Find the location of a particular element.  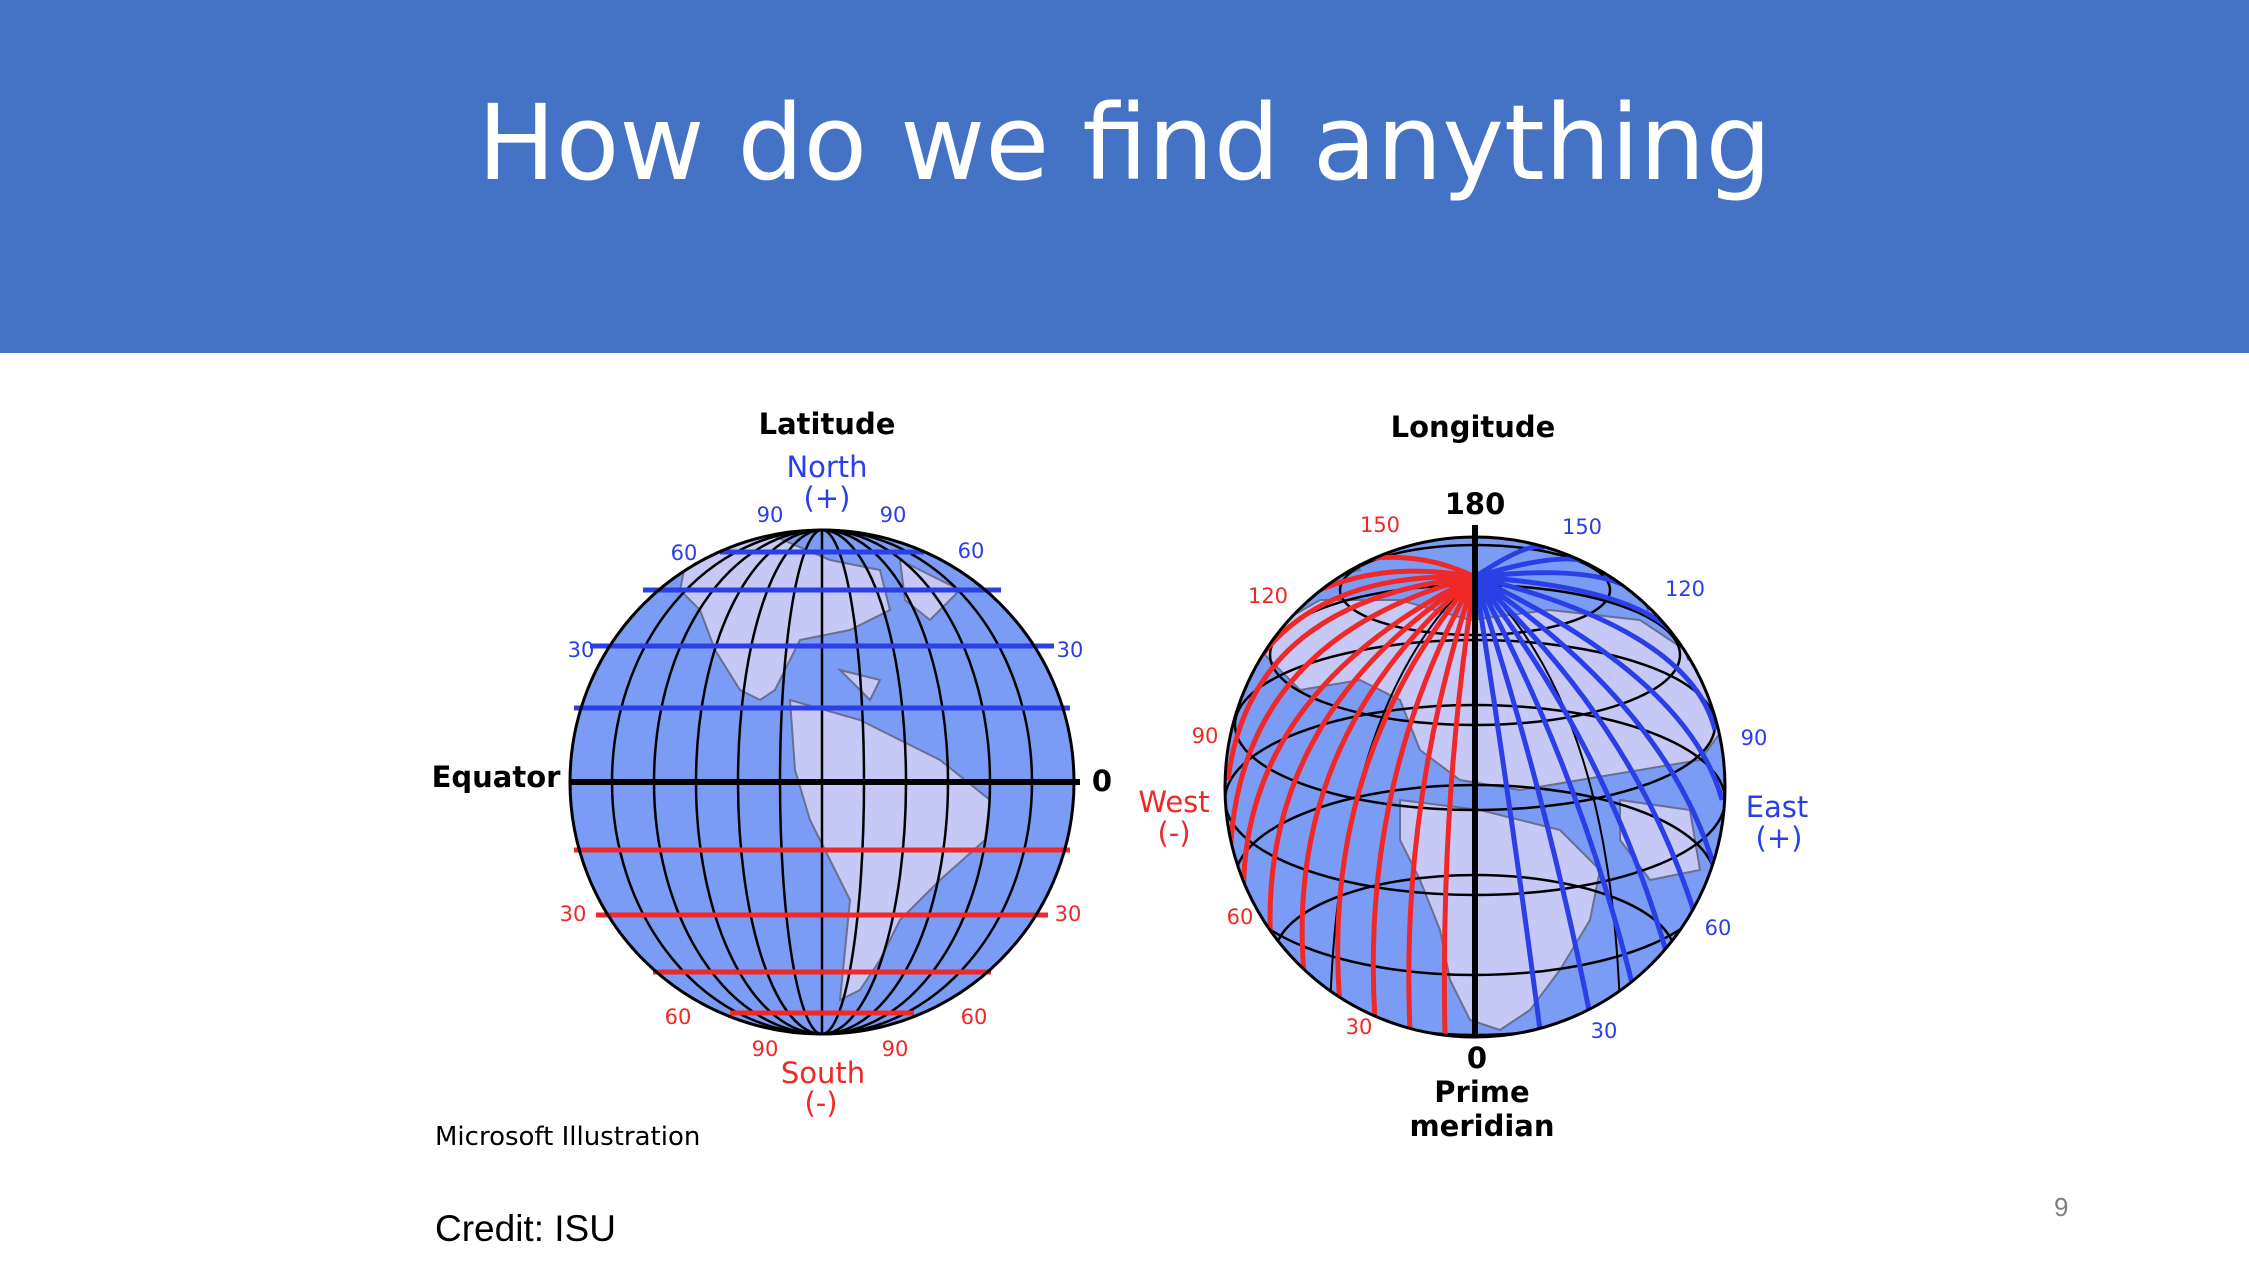

e150-label: 150 is located at coordinates (1582, 527).